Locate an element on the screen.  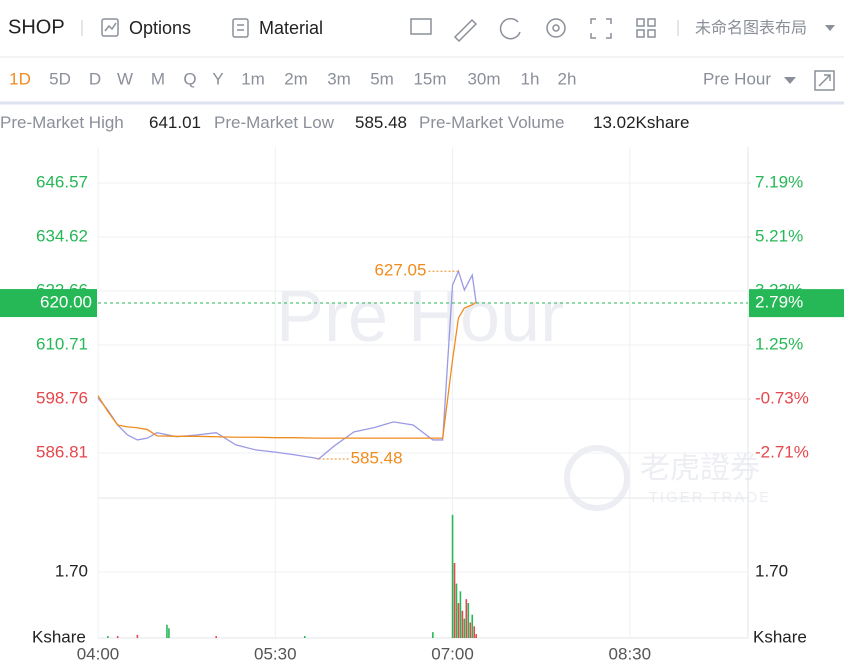
period-button: 15m is located at coordinates (429, 78).